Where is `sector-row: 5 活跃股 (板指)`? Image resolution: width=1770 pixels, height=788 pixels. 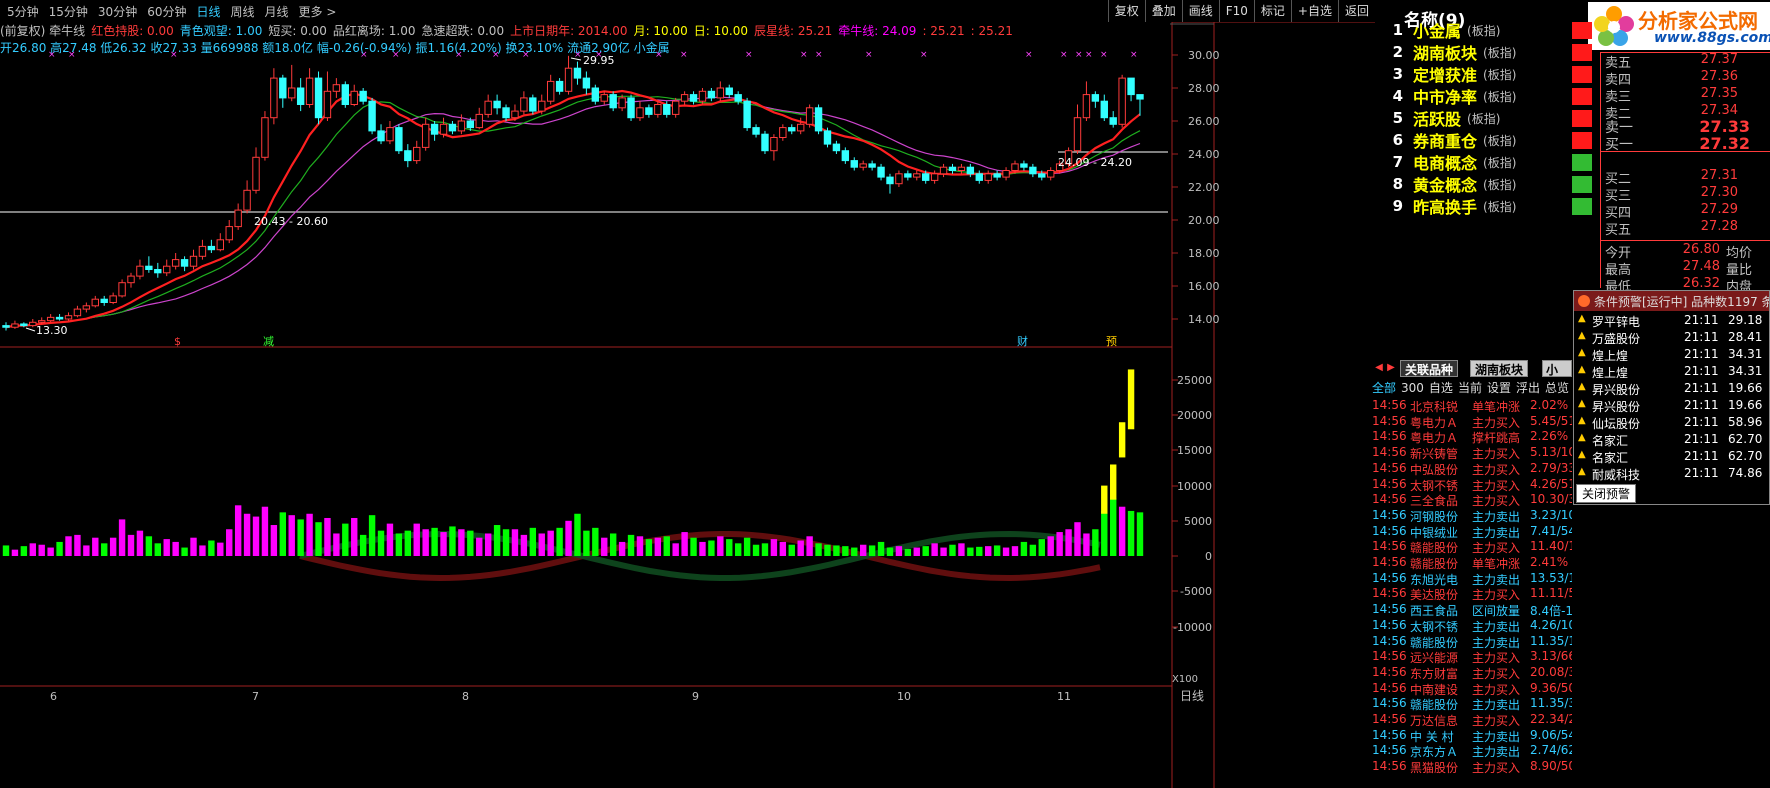 sector-row: 5 活跃股 (板指) is located at coordinates (1482, 118).